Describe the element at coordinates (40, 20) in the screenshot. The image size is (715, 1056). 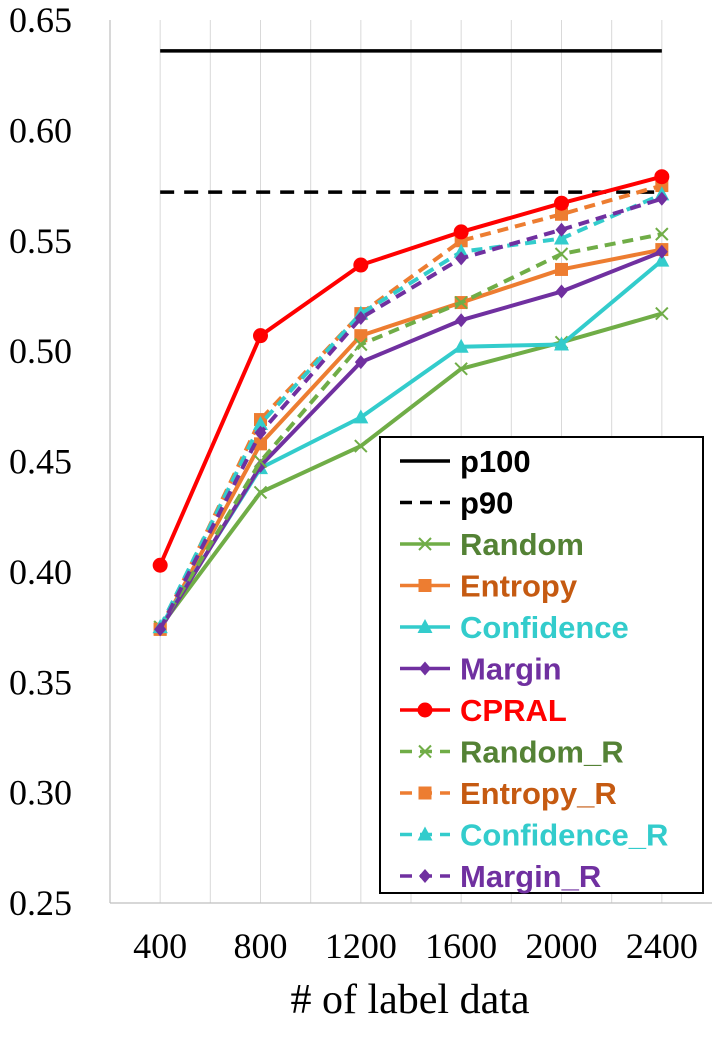
I see `y-tick-label: 0.65` at that location.